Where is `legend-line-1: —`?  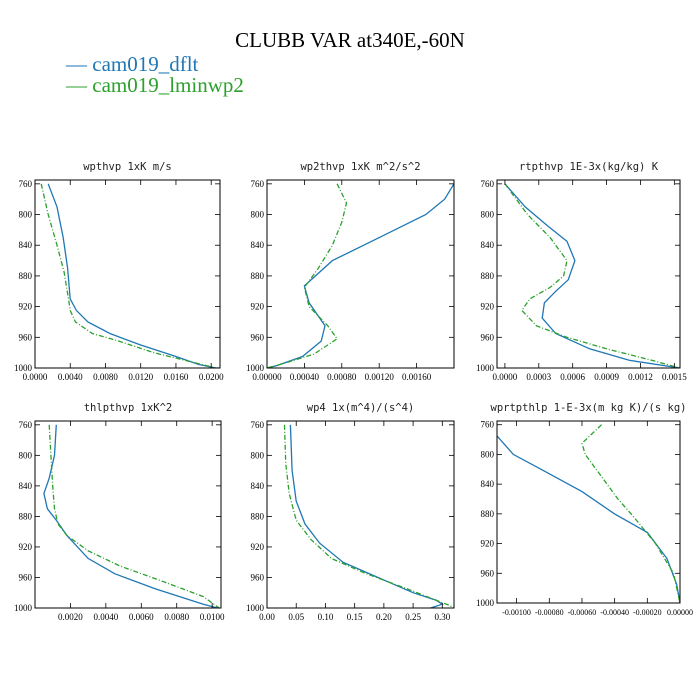 legend-line-1: — is located at coordinates (76, 64).